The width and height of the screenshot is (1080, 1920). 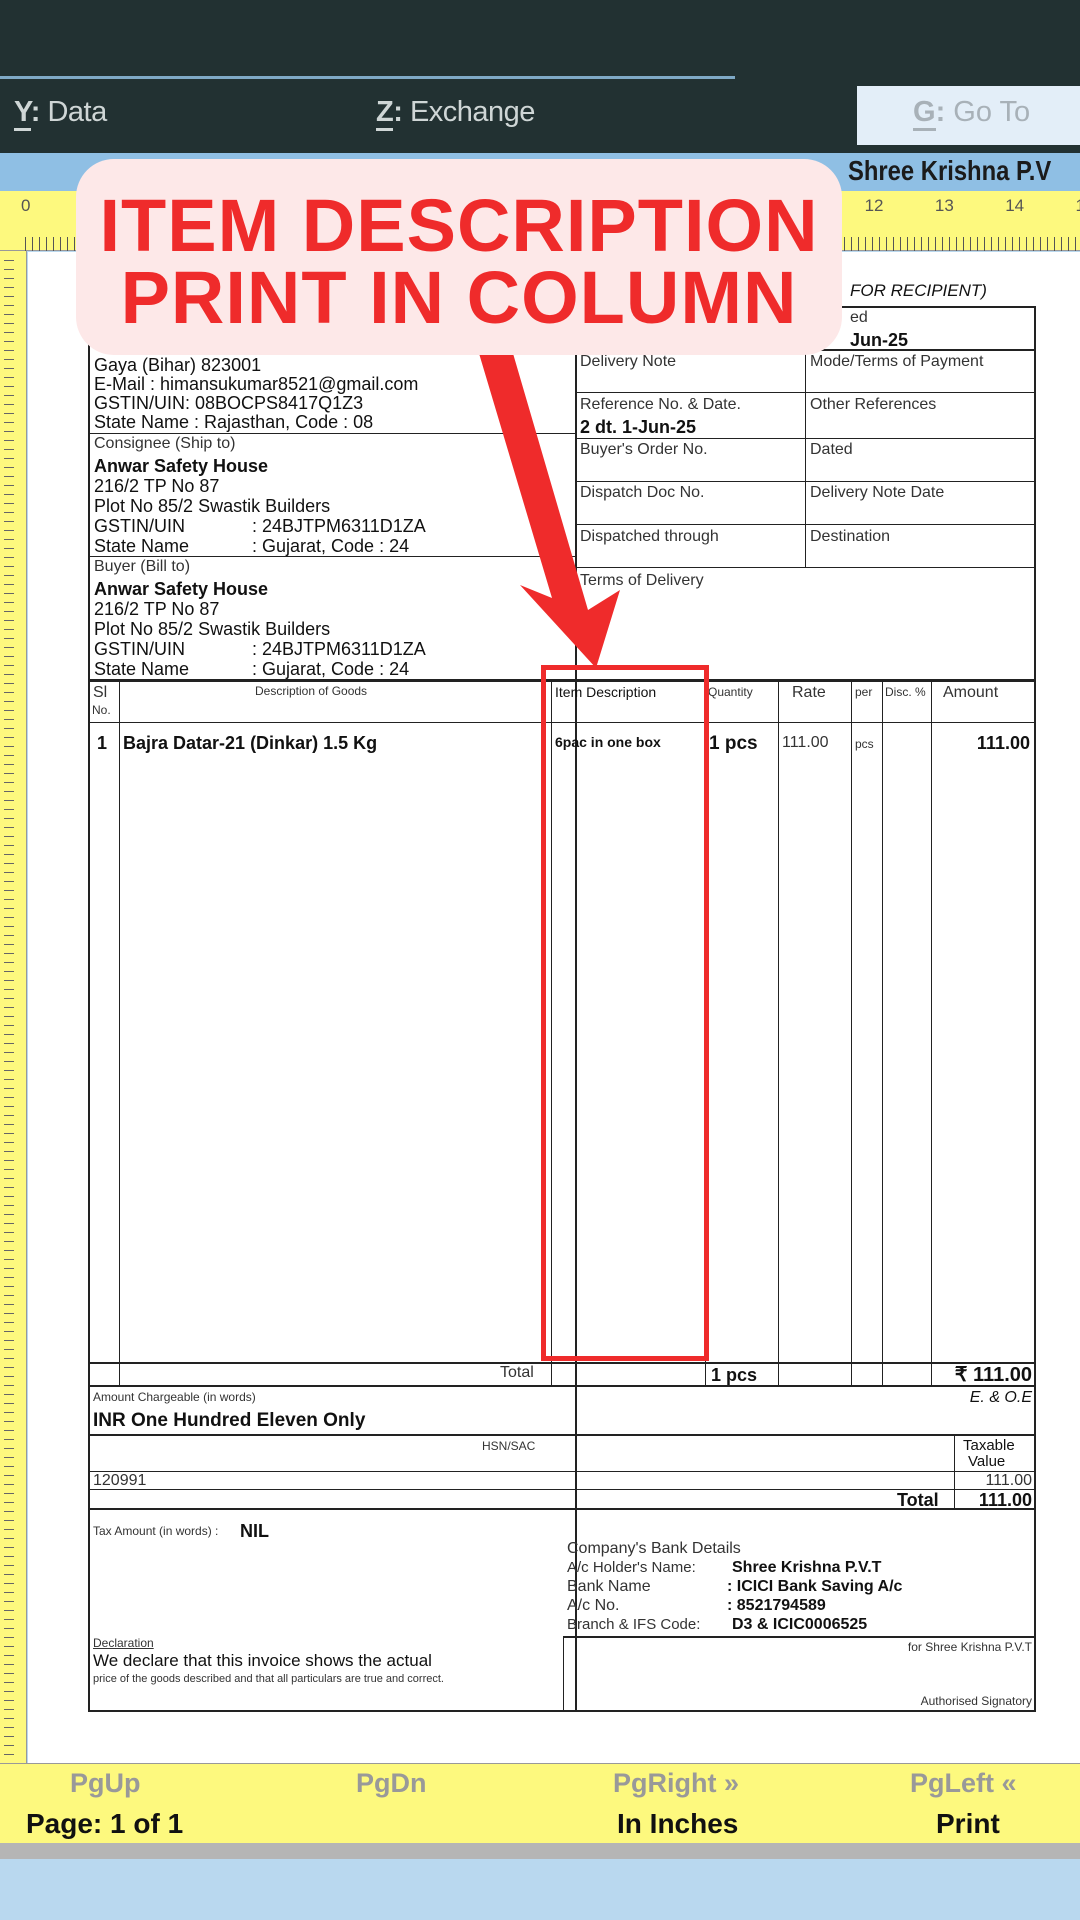 What do you see at coordinates (1005, 1500) in the screenshot?
I see `hsn-total: 111.00` at bounding box center [1005, 1500].